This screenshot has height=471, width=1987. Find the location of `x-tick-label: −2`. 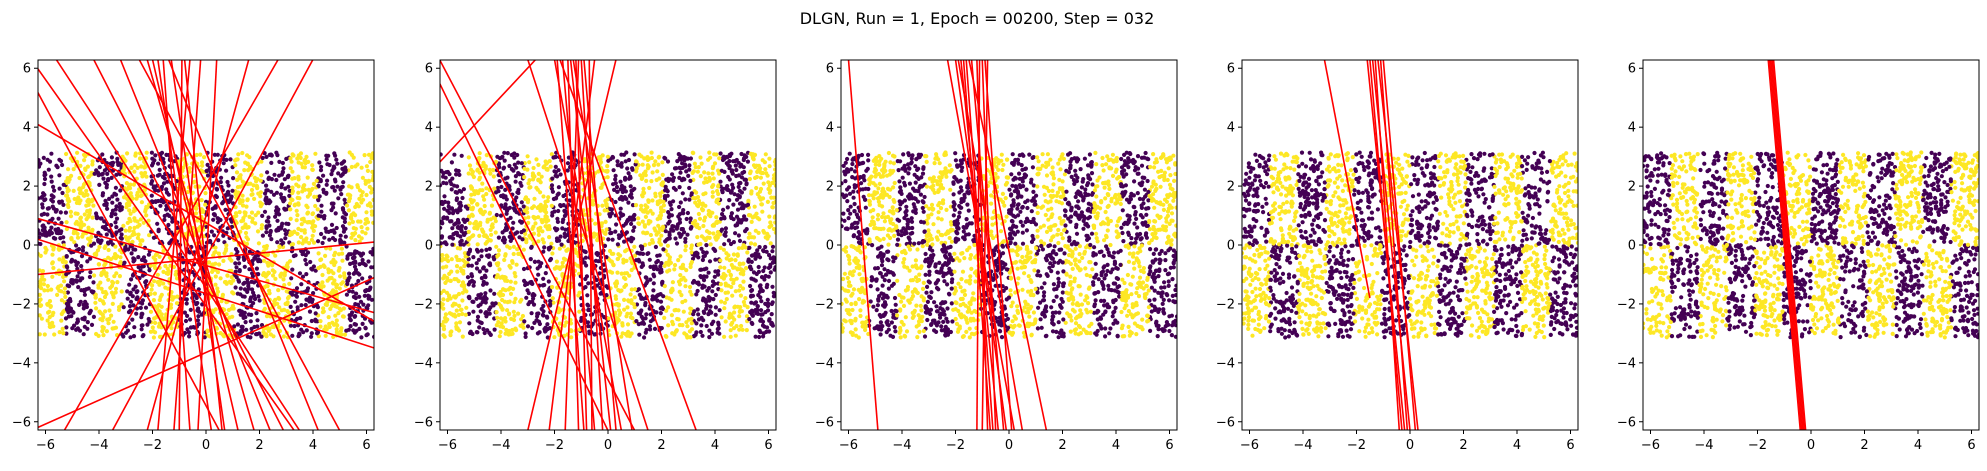

x-tick-label: −2 is located at coordinates (152, 445).